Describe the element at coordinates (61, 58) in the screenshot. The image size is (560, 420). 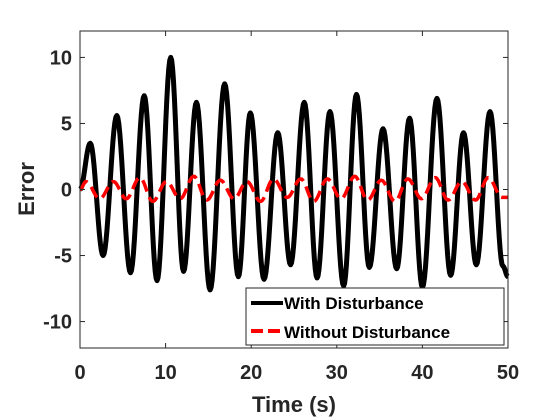
I see `y-tick-label: 10` at that location.